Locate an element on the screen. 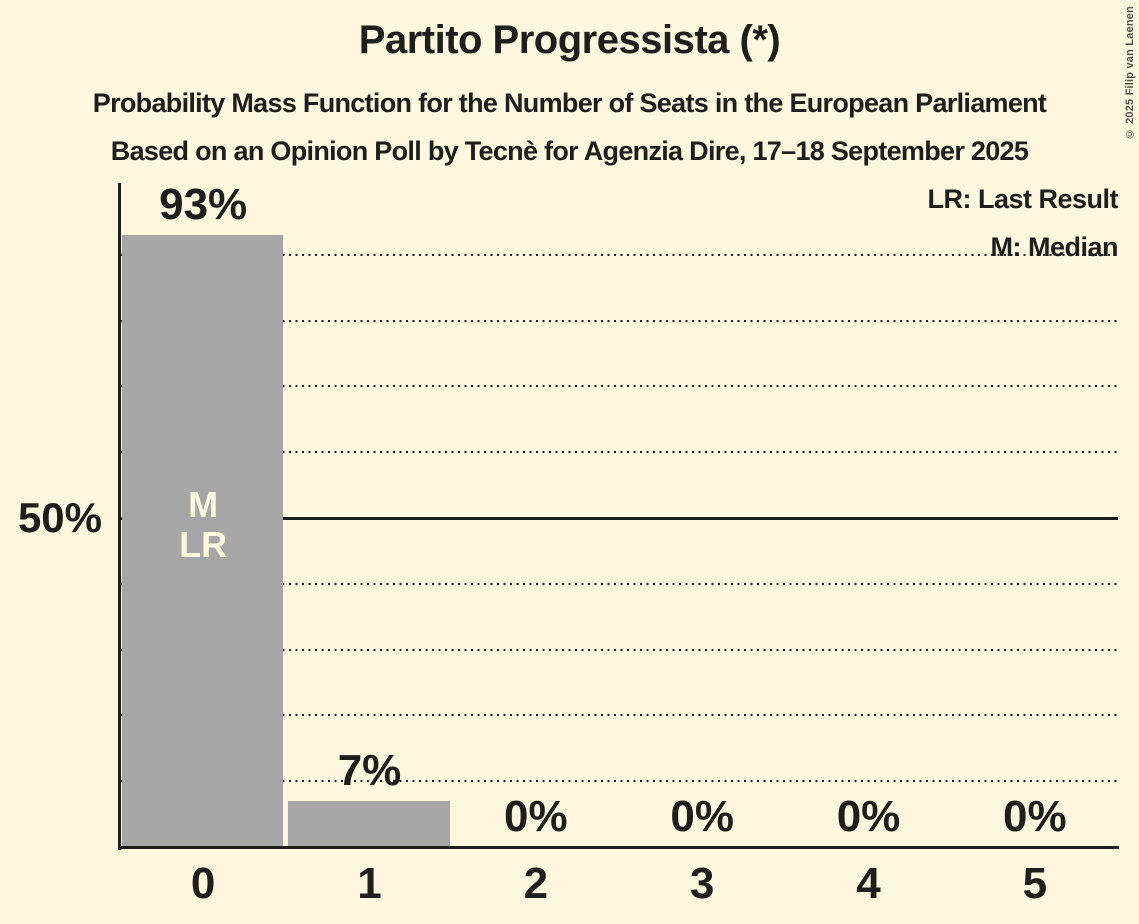 Image resolution: width=1139 pixels, height=924 pixels. x-tick-label-3: 3 is located at coordinates (702, 883).